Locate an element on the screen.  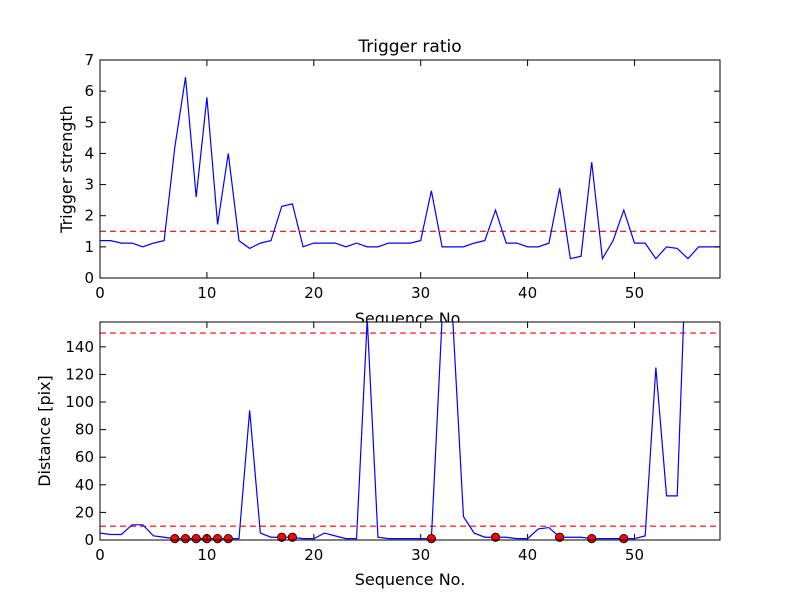
y-tick-label: 20 is located at coordinates (84, 512).